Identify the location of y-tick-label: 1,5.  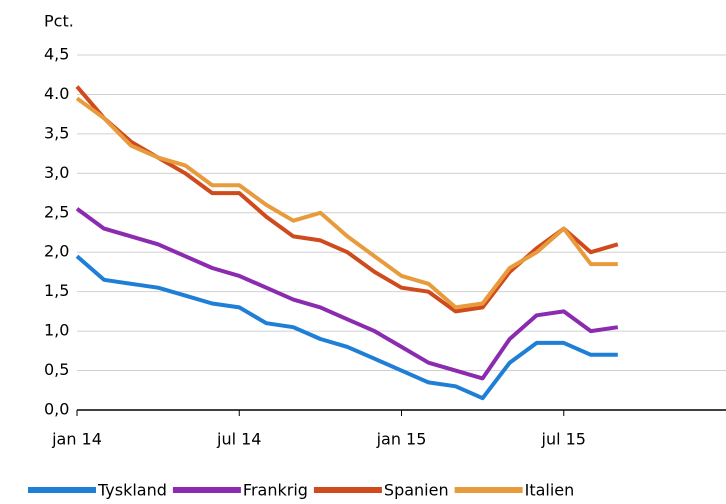
(56, 290).